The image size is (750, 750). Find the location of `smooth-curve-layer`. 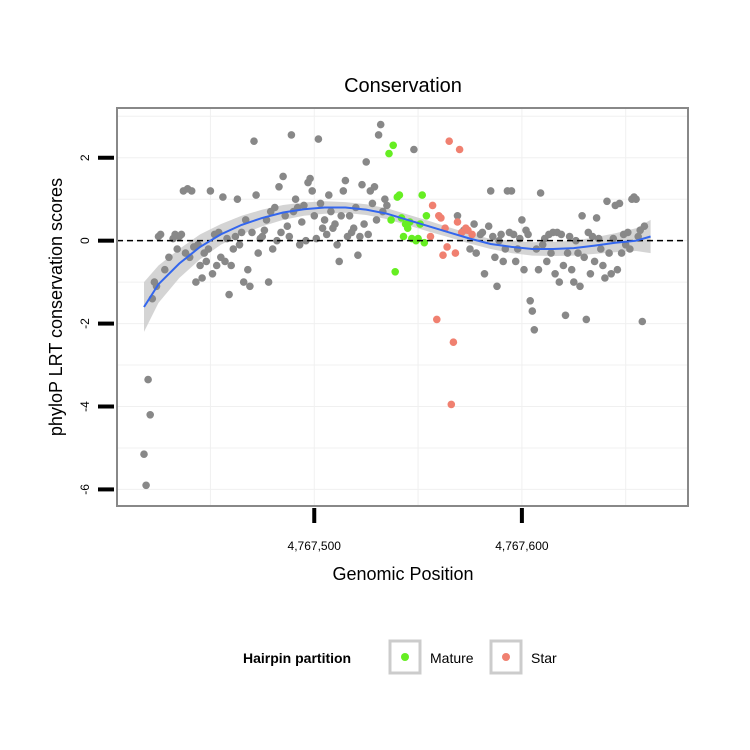

smooth-curve-layer is located at coordinates (397, 257).